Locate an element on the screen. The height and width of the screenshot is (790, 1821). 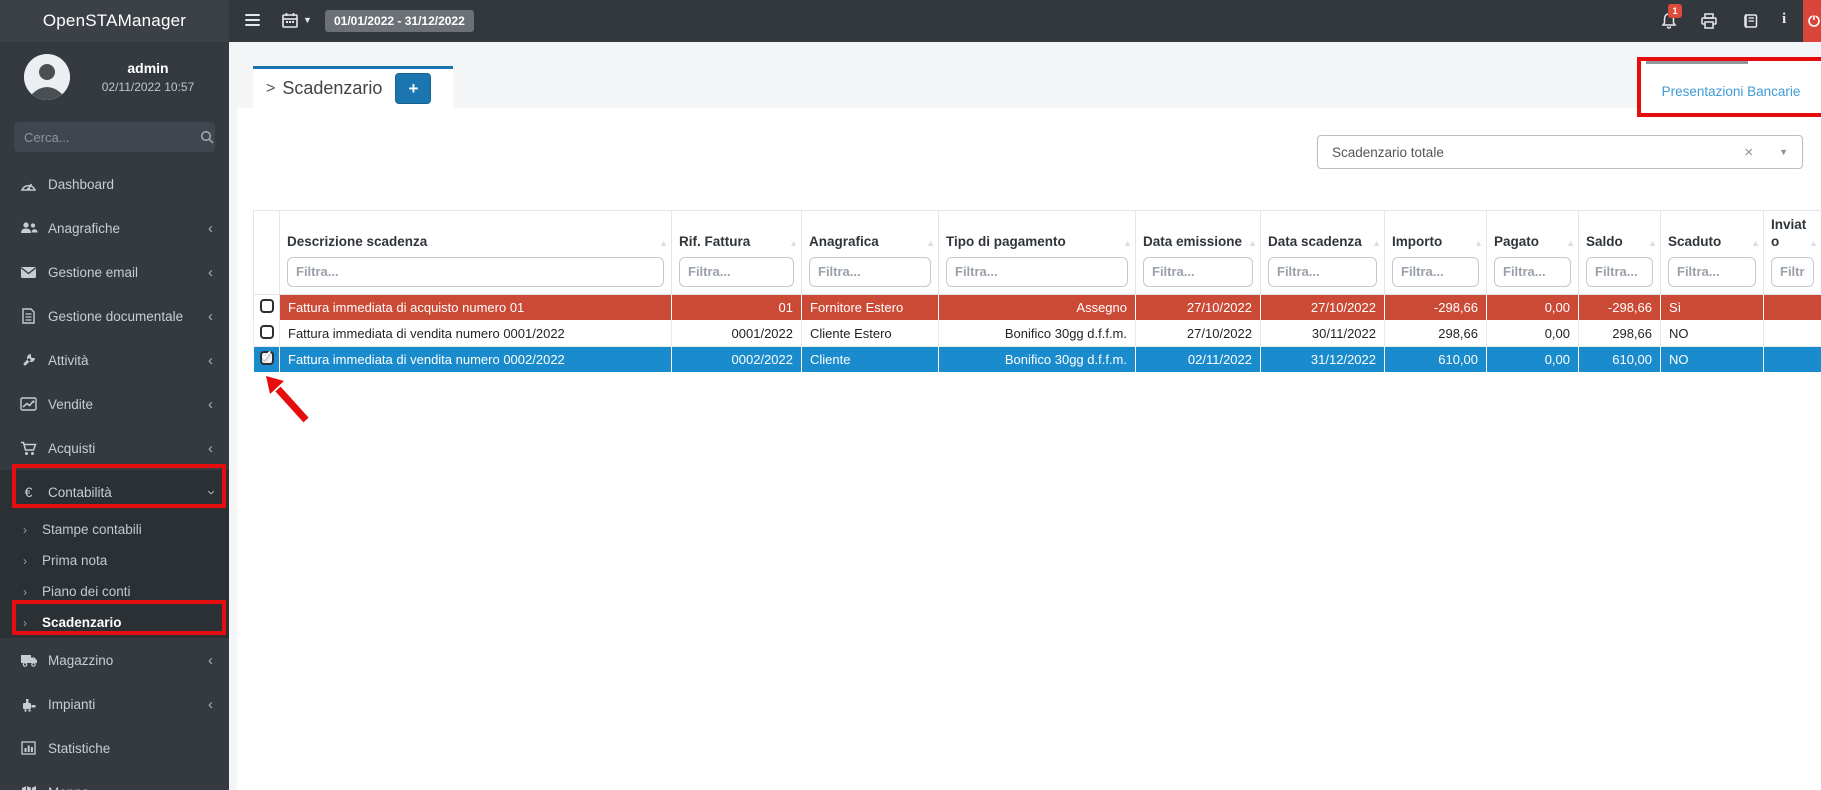
sidebar-item-statistiche: Statistiche is located at coordinates (114, 748).